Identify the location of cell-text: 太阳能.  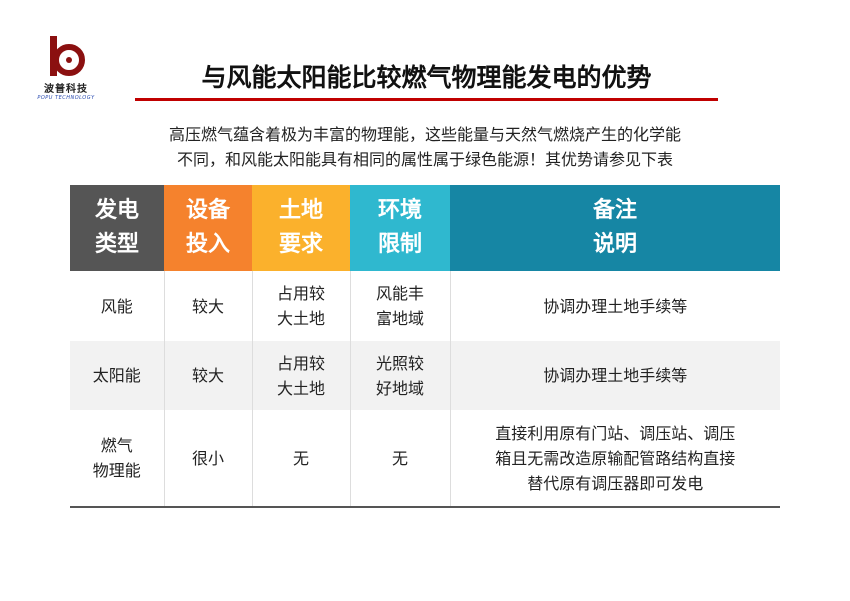
(116, 375).